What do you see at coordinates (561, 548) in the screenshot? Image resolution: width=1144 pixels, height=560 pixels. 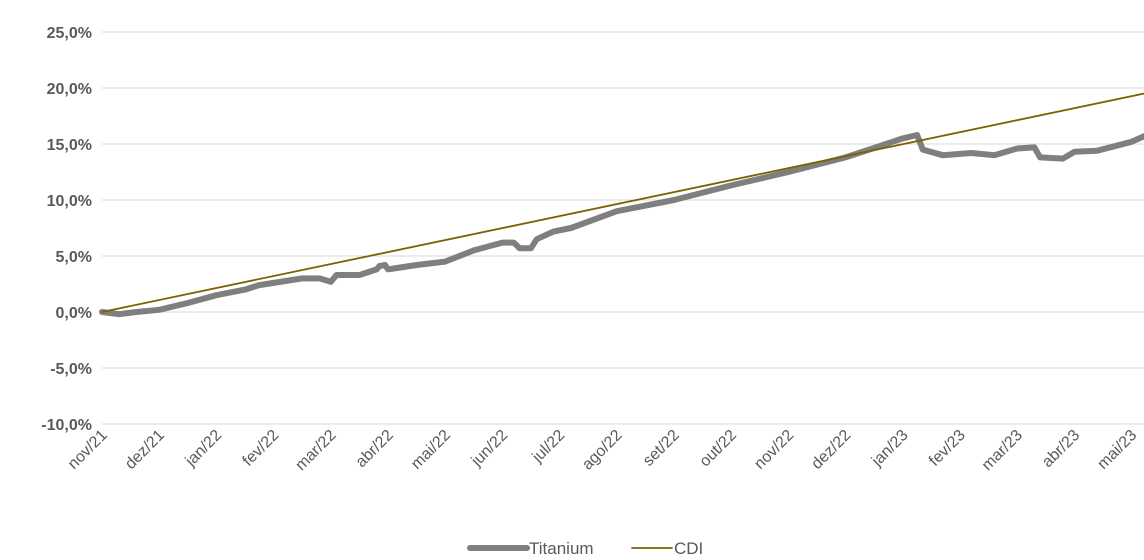 I see `legend-label-titanium: Titanium` at bounding box center [561, 548].